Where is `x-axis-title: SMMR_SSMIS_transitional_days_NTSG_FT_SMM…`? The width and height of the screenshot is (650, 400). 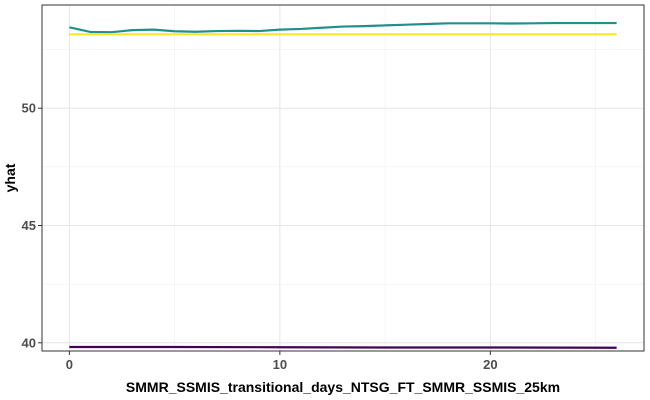 x-axis-title: SMMR_SSMIS_transitional_days_NTSG_FT_SMM… is located at coordinates (343, 387).